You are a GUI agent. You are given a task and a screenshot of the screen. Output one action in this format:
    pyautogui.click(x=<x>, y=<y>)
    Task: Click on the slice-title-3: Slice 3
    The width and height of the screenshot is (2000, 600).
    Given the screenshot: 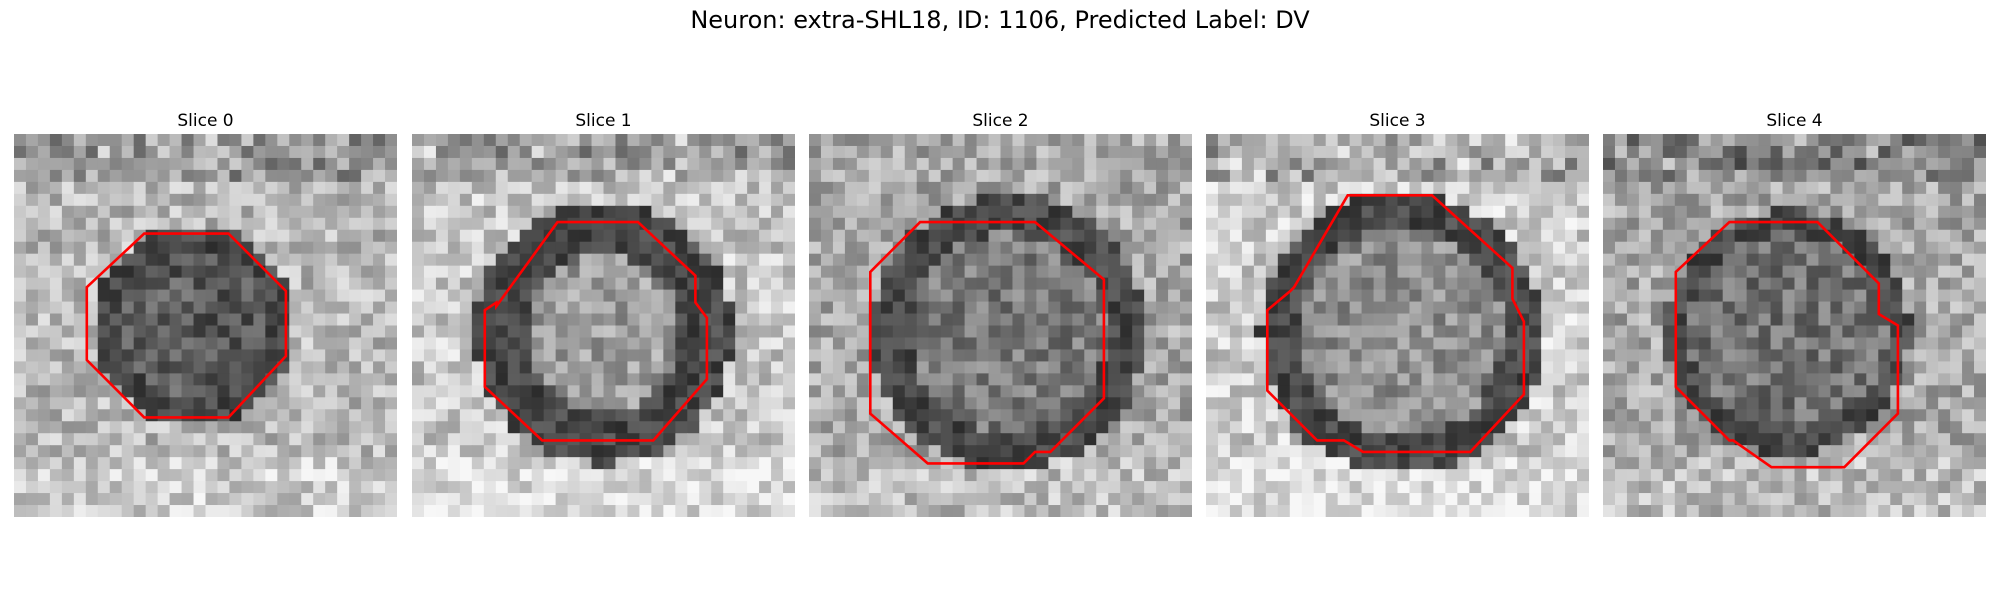 What is the action you would take?
    pyautogui.click(x=1397, y=121)
    